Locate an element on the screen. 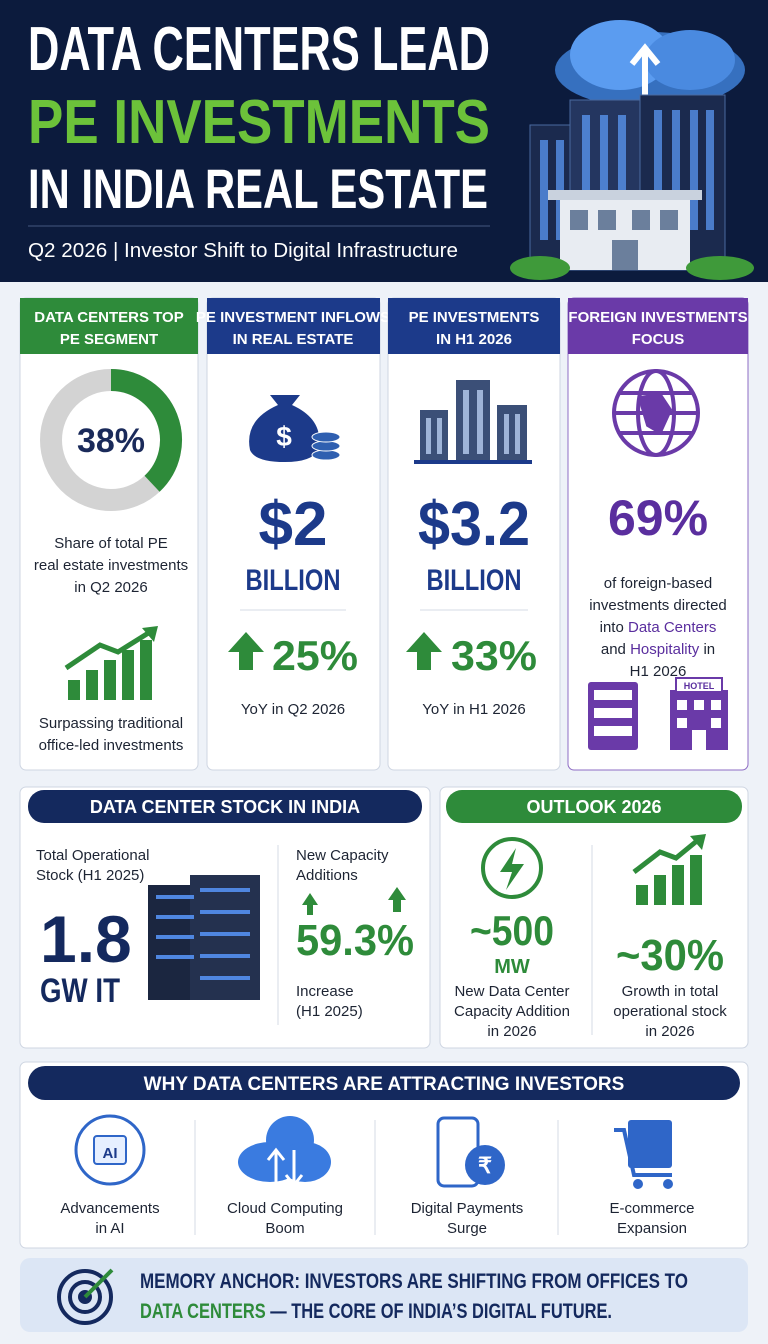  card-title: IN H1 2026 is located at coordinates (474, 339).